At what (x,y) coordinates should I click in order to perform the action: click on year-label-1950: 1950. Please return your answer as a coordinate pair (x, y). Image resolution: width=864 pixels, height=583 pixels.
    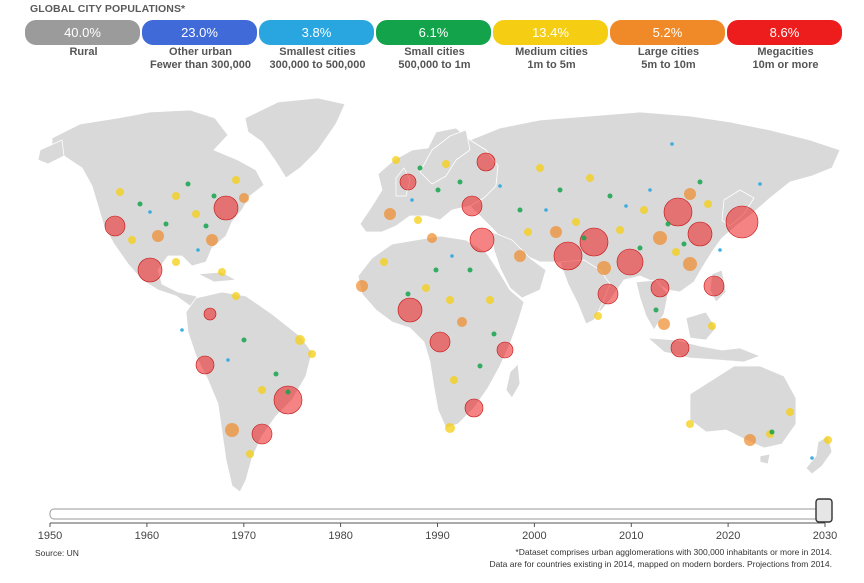
    Looking at the image, I should click on (50, 536).